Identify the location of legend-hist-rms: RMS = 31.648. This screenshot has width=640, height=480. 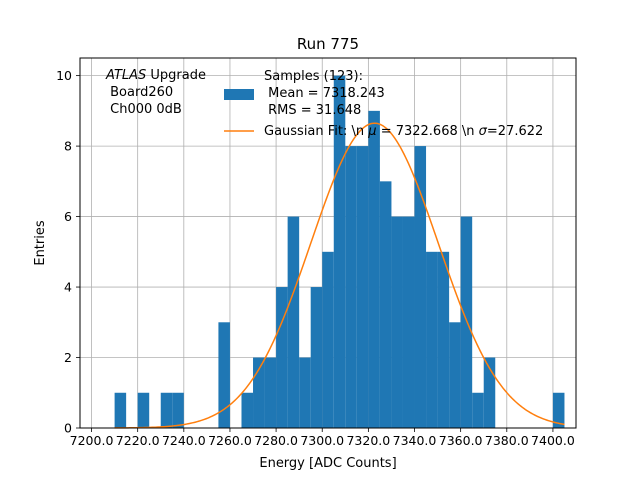
(312, 110).